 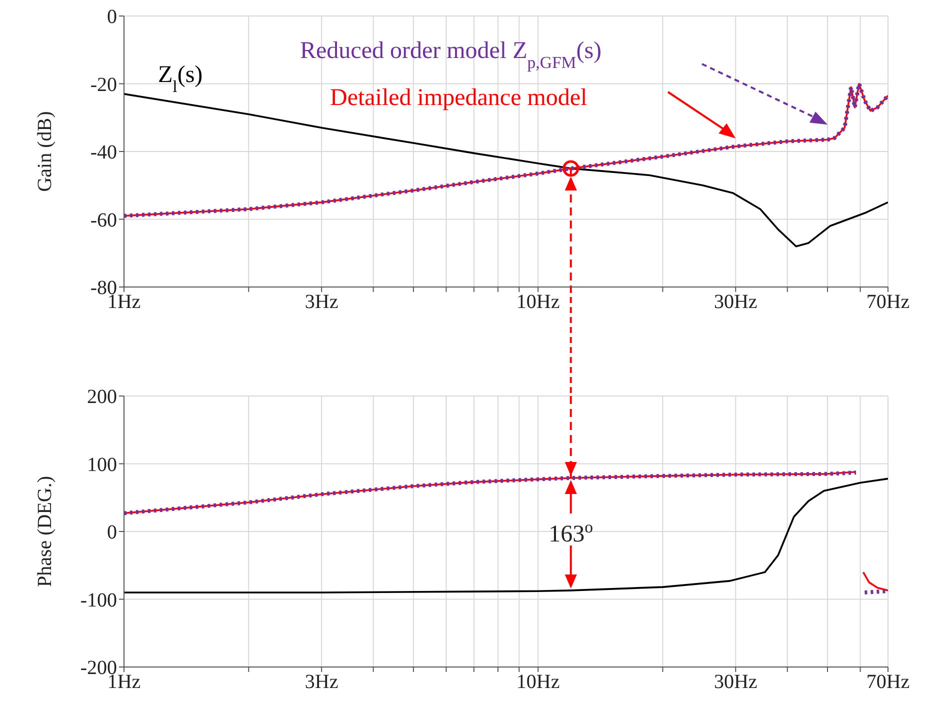 I want to click on annotation: 163$^{o}$, so click(x=571, y=532).